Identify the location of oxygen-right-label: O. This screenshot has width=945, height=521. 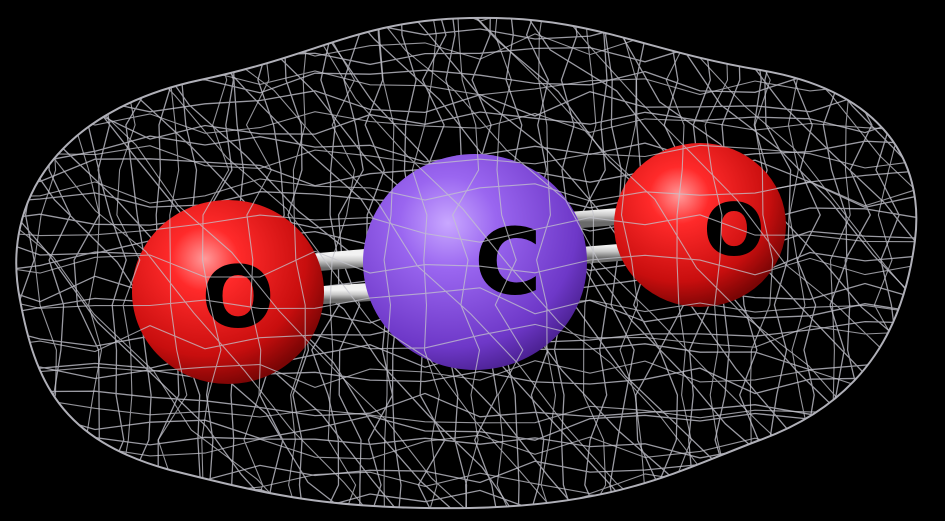
(733, 230).